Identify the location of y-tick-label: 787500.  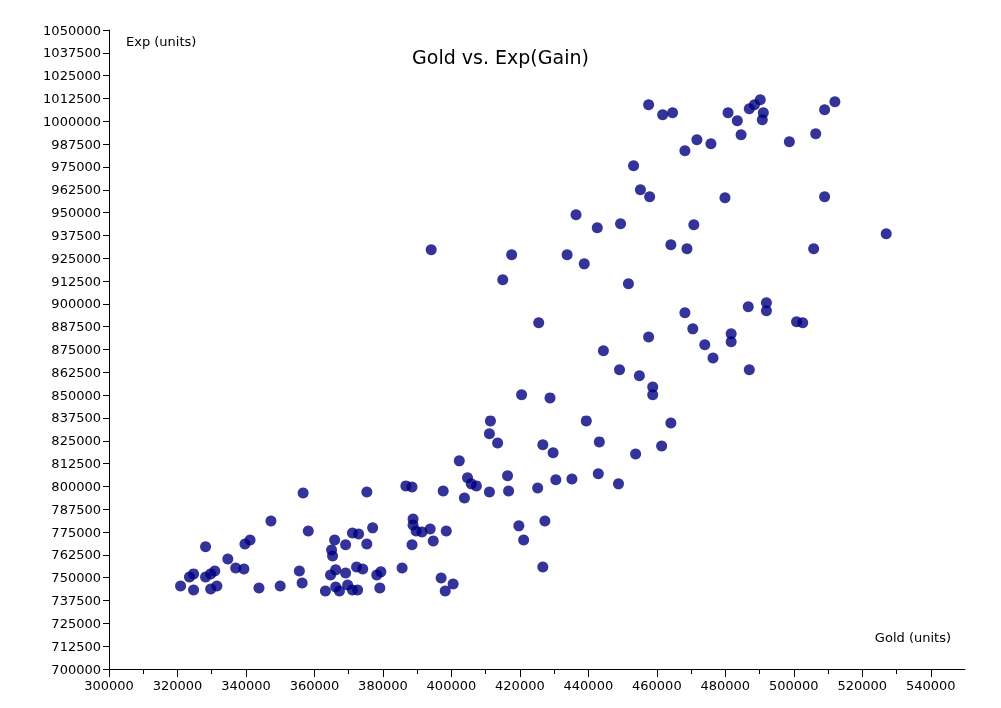
(76, 509).